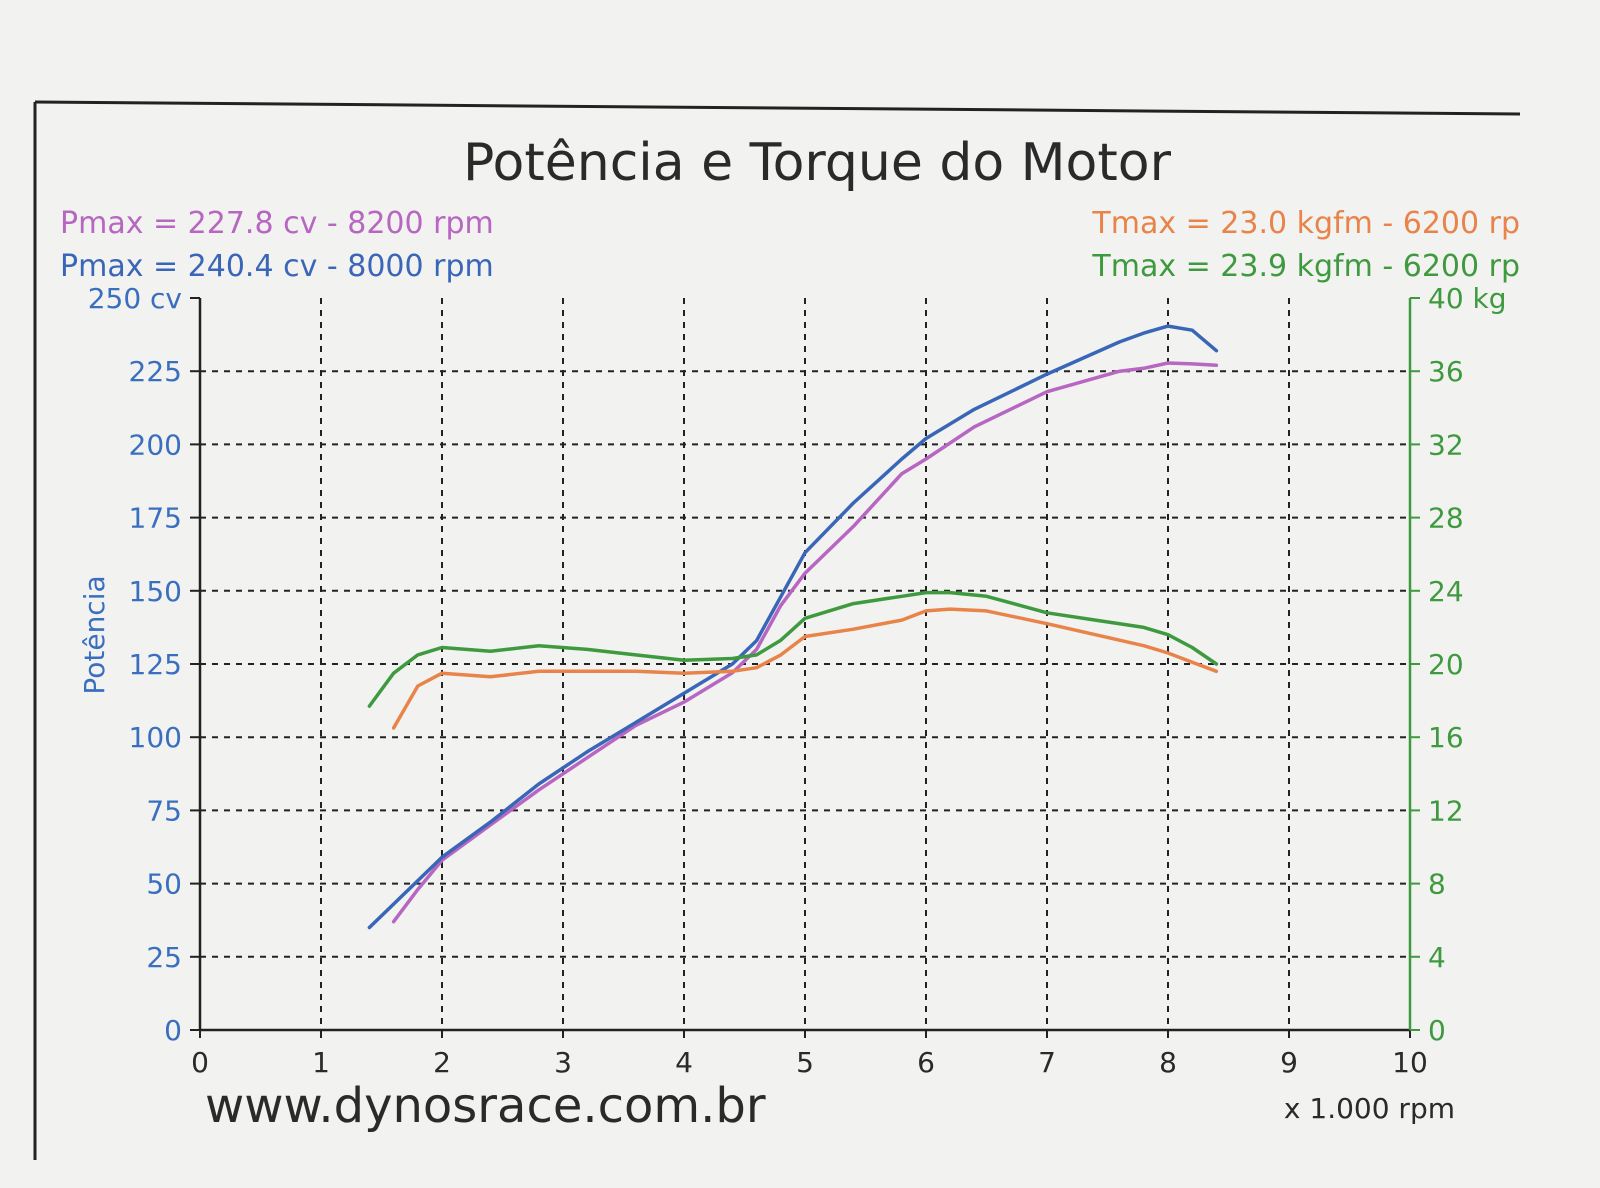 This screenshot has height=1188, width=1600. I want to click on pmax-before-label: Pmax = 227.8 cv - 8200 rpm, so click(277, 223).